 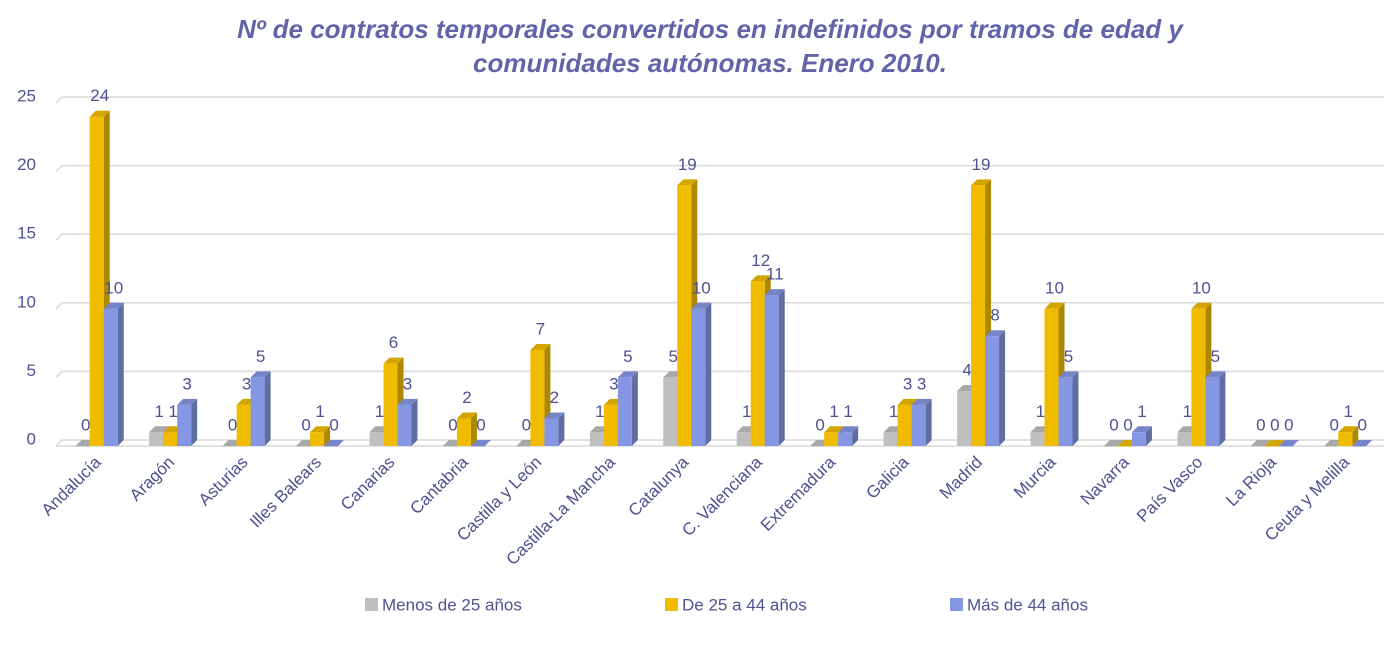 I want to click on x-tick-label: Navarra, so click(x=1105, y=480).